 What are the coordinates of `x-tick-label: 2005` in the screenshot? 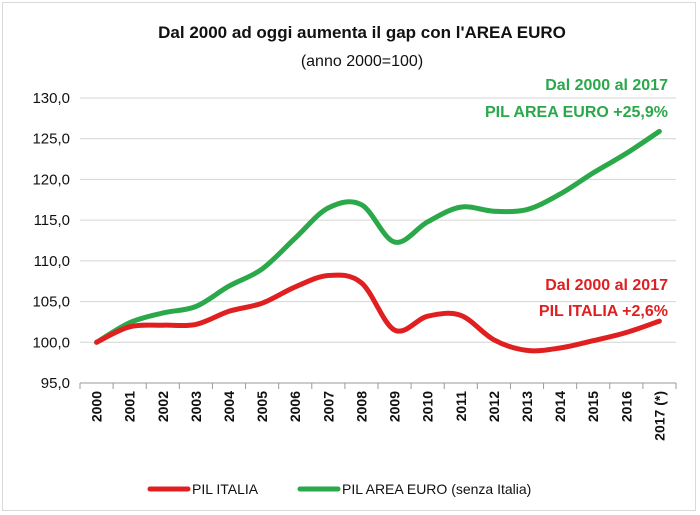 It's located at (262, 406).